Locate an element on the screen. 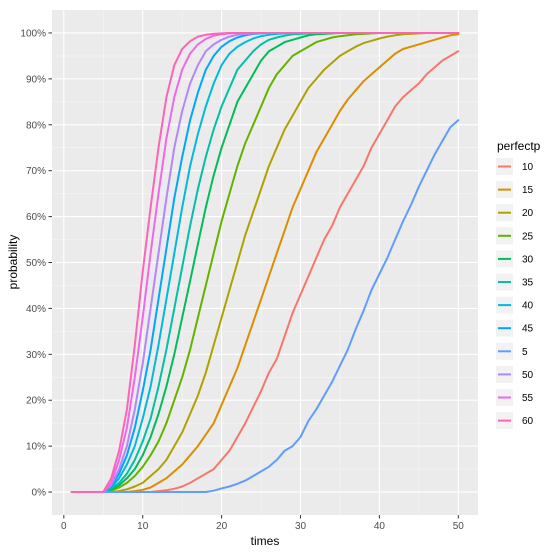 The width and height of the screenshot is (554, 554). legend-label-60: 60 is located at coordinates (528, 421).